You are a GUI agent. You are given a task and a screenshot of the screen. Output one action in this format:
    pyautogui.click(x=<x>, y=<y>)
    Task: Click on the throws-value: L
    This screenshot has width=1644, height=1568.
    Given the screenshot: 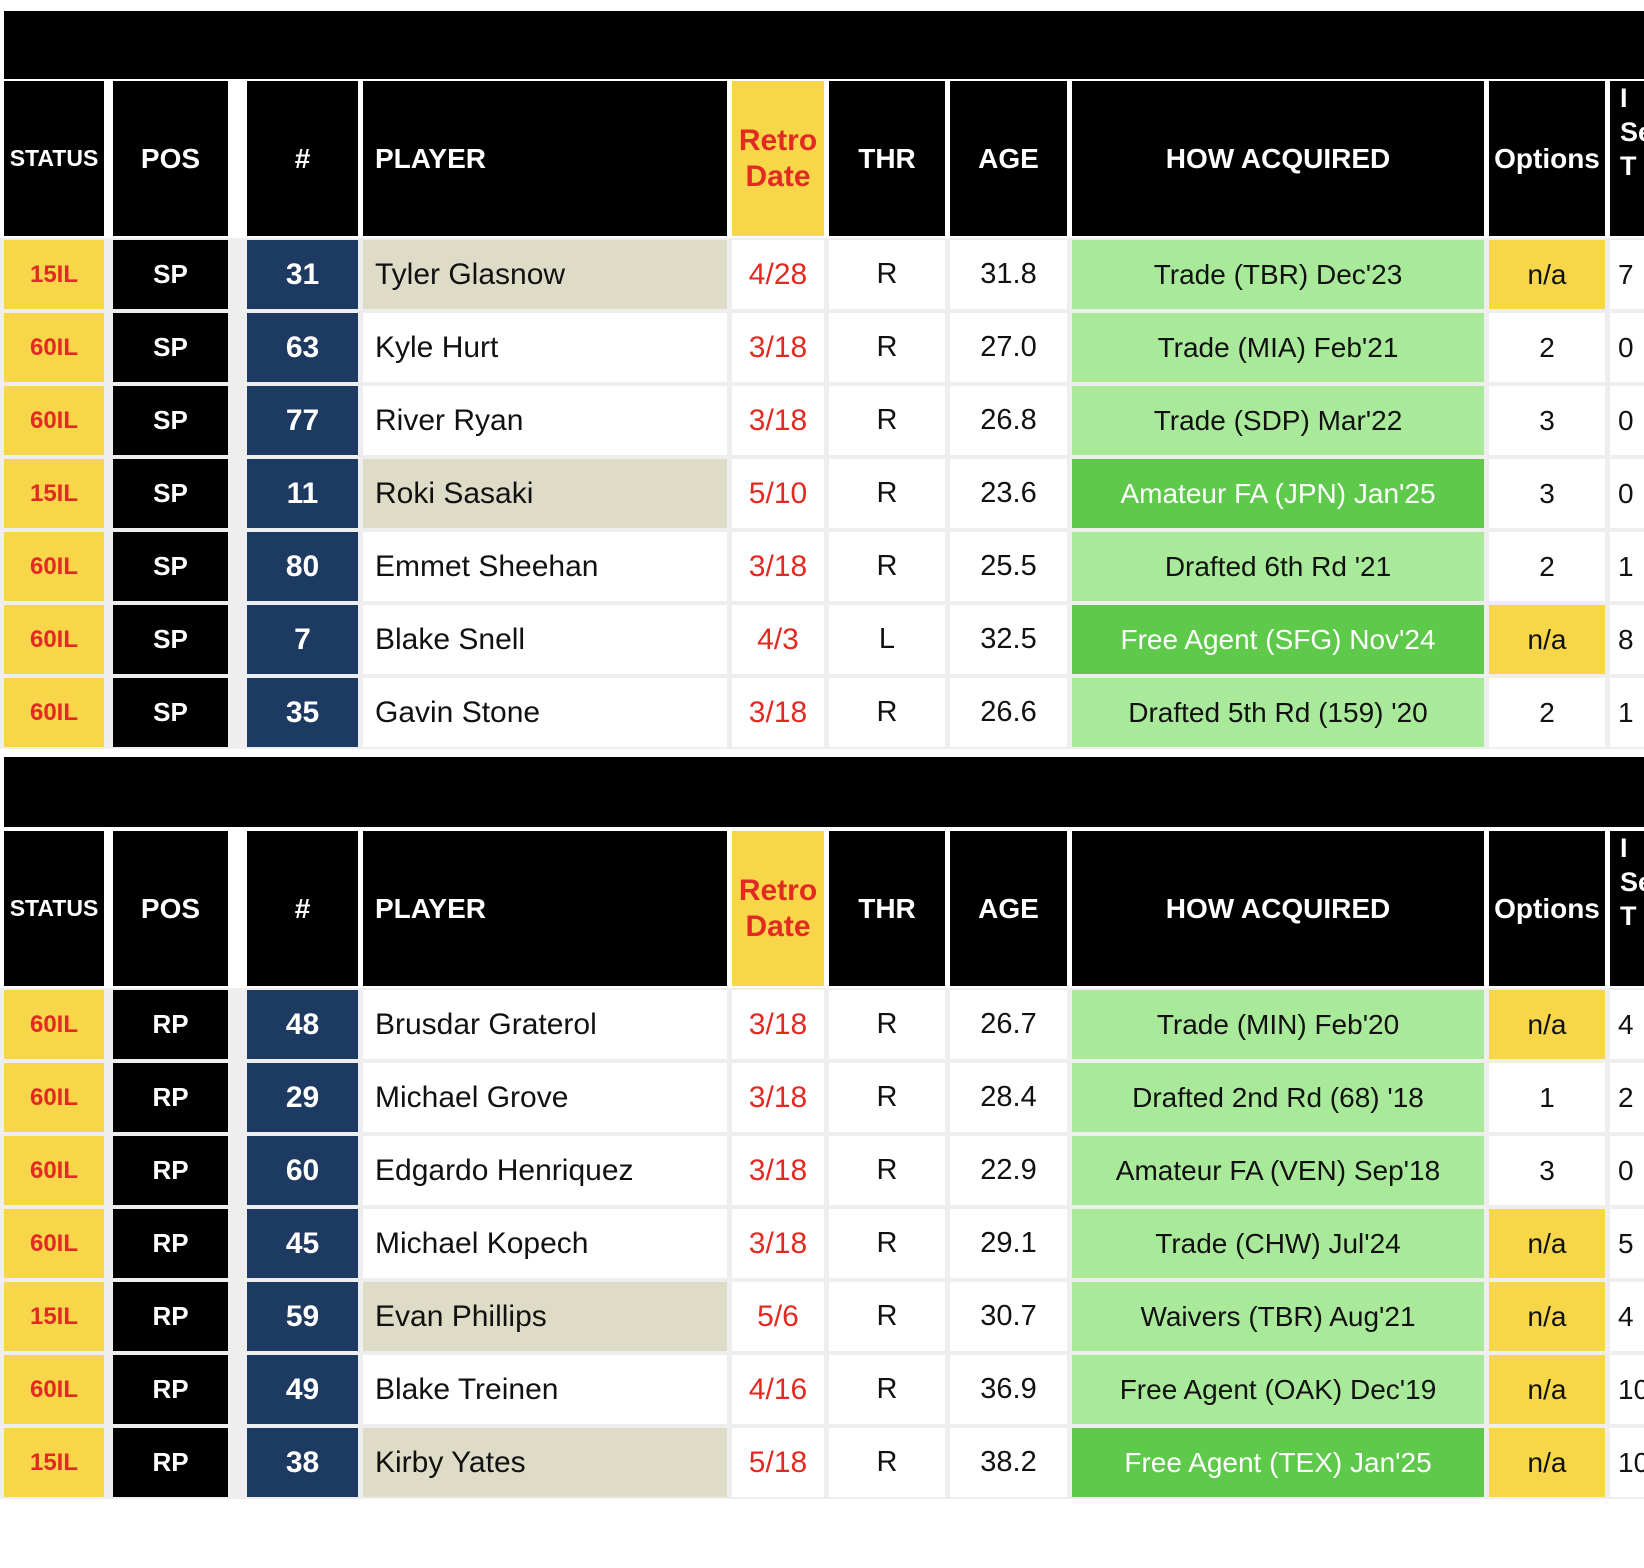 What is the action you would take?
    pyautogui.click(x=887, y=639)
    